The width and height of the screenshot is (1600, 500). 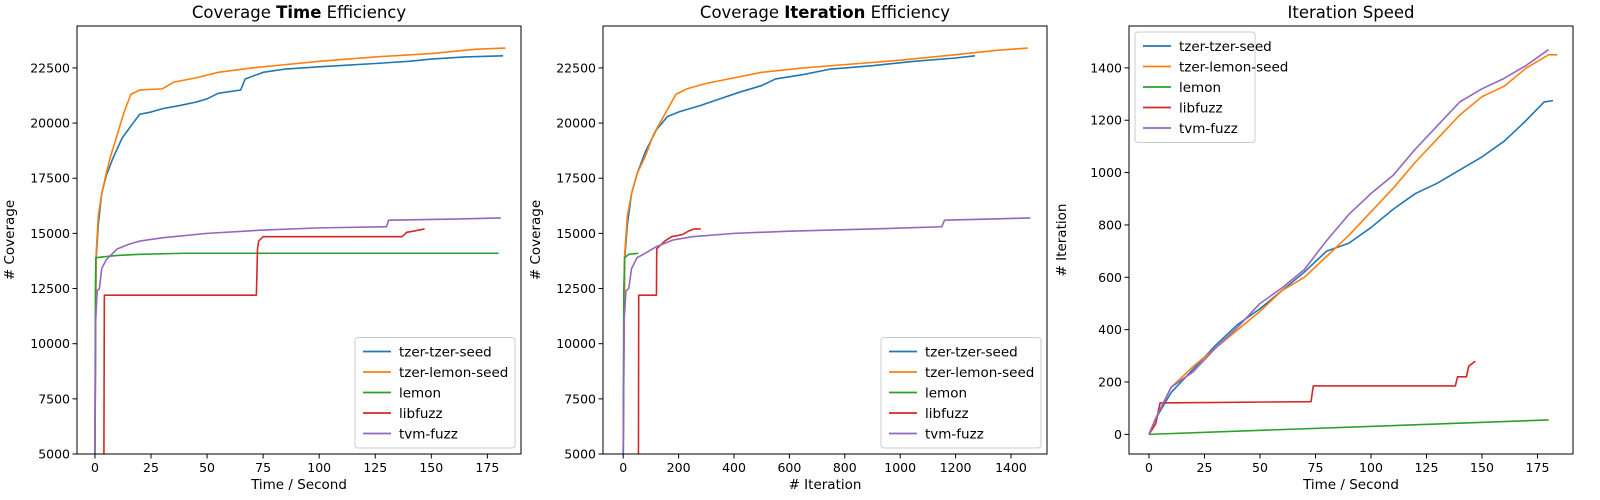 What do you see at coordinates (1110, 277) in the screenshot?
I see `y-tick-label: 600` at bounding box center [1110, 277].